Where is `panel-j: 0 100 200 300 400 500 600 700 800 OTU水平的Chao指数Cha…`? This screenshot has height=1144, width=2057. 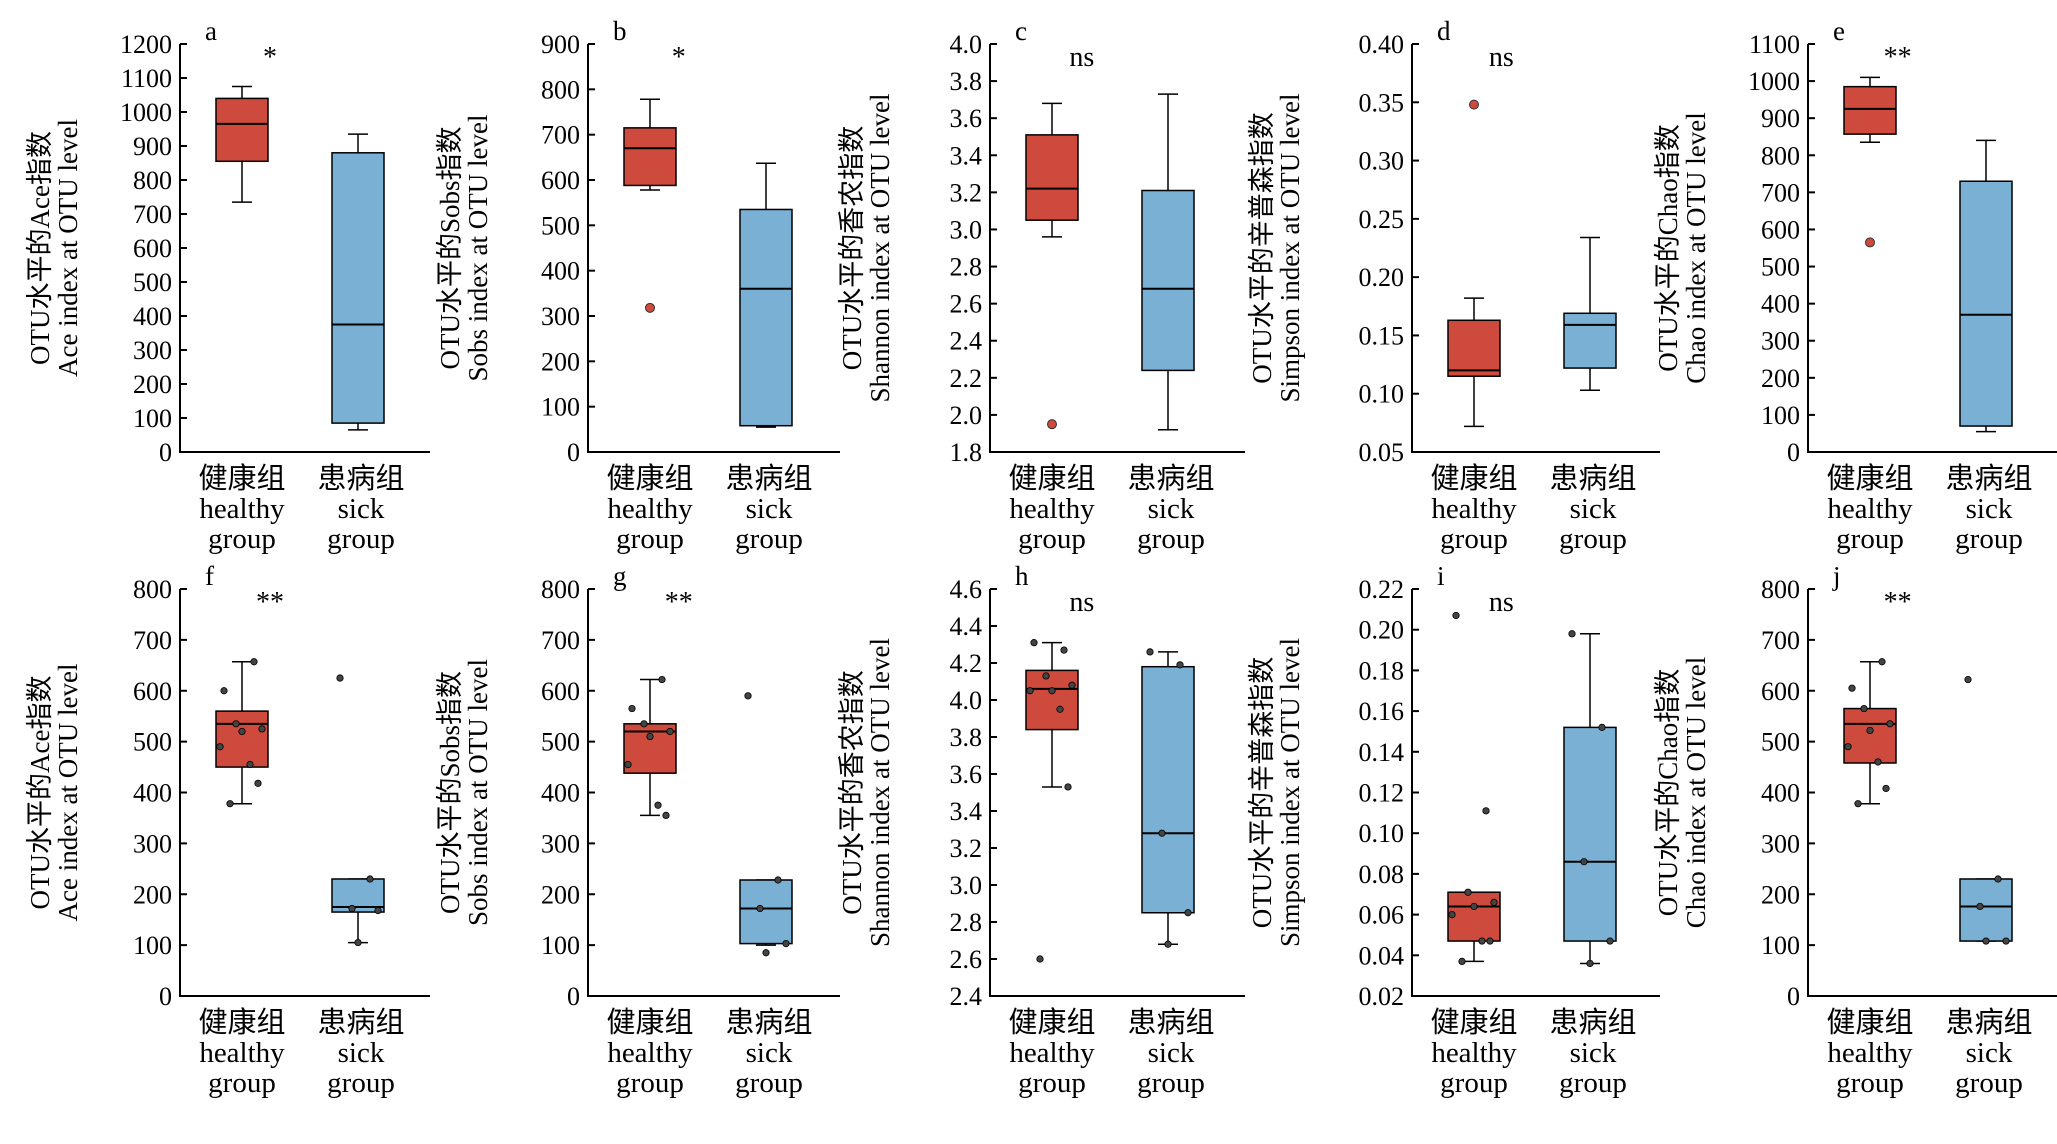
panel-j: 0 100 200 300 400 500 600 700 800 OTU水平的Chao指数Cha… is located at coordinates (1855, 830).